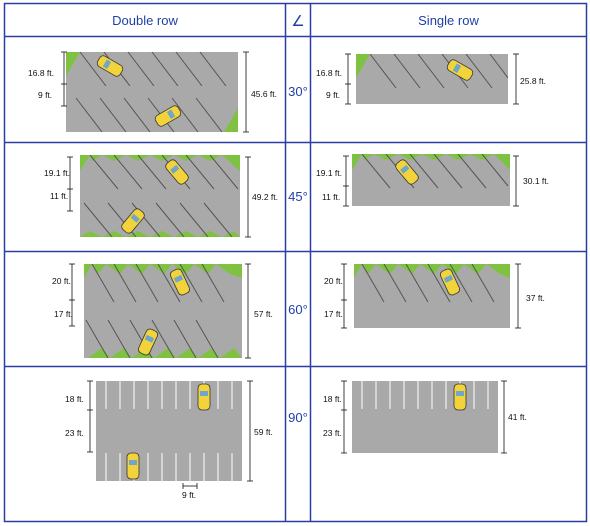 The height and width of the screenshot is (526, 590). I want to click on stall-width-label: 9 ft., so click(189, 495).